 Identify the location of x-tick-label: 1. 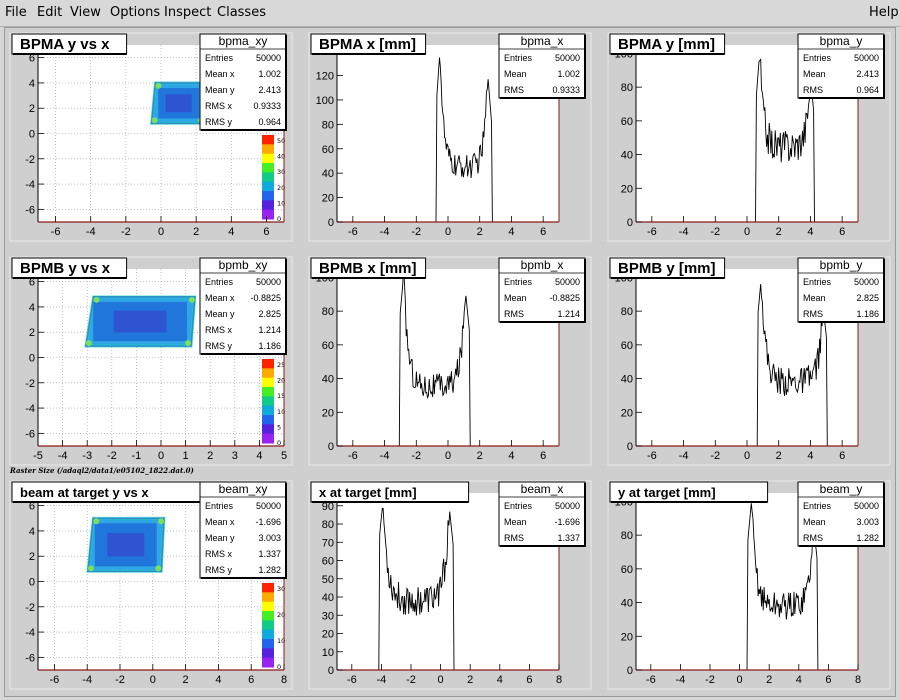
(186, 456).